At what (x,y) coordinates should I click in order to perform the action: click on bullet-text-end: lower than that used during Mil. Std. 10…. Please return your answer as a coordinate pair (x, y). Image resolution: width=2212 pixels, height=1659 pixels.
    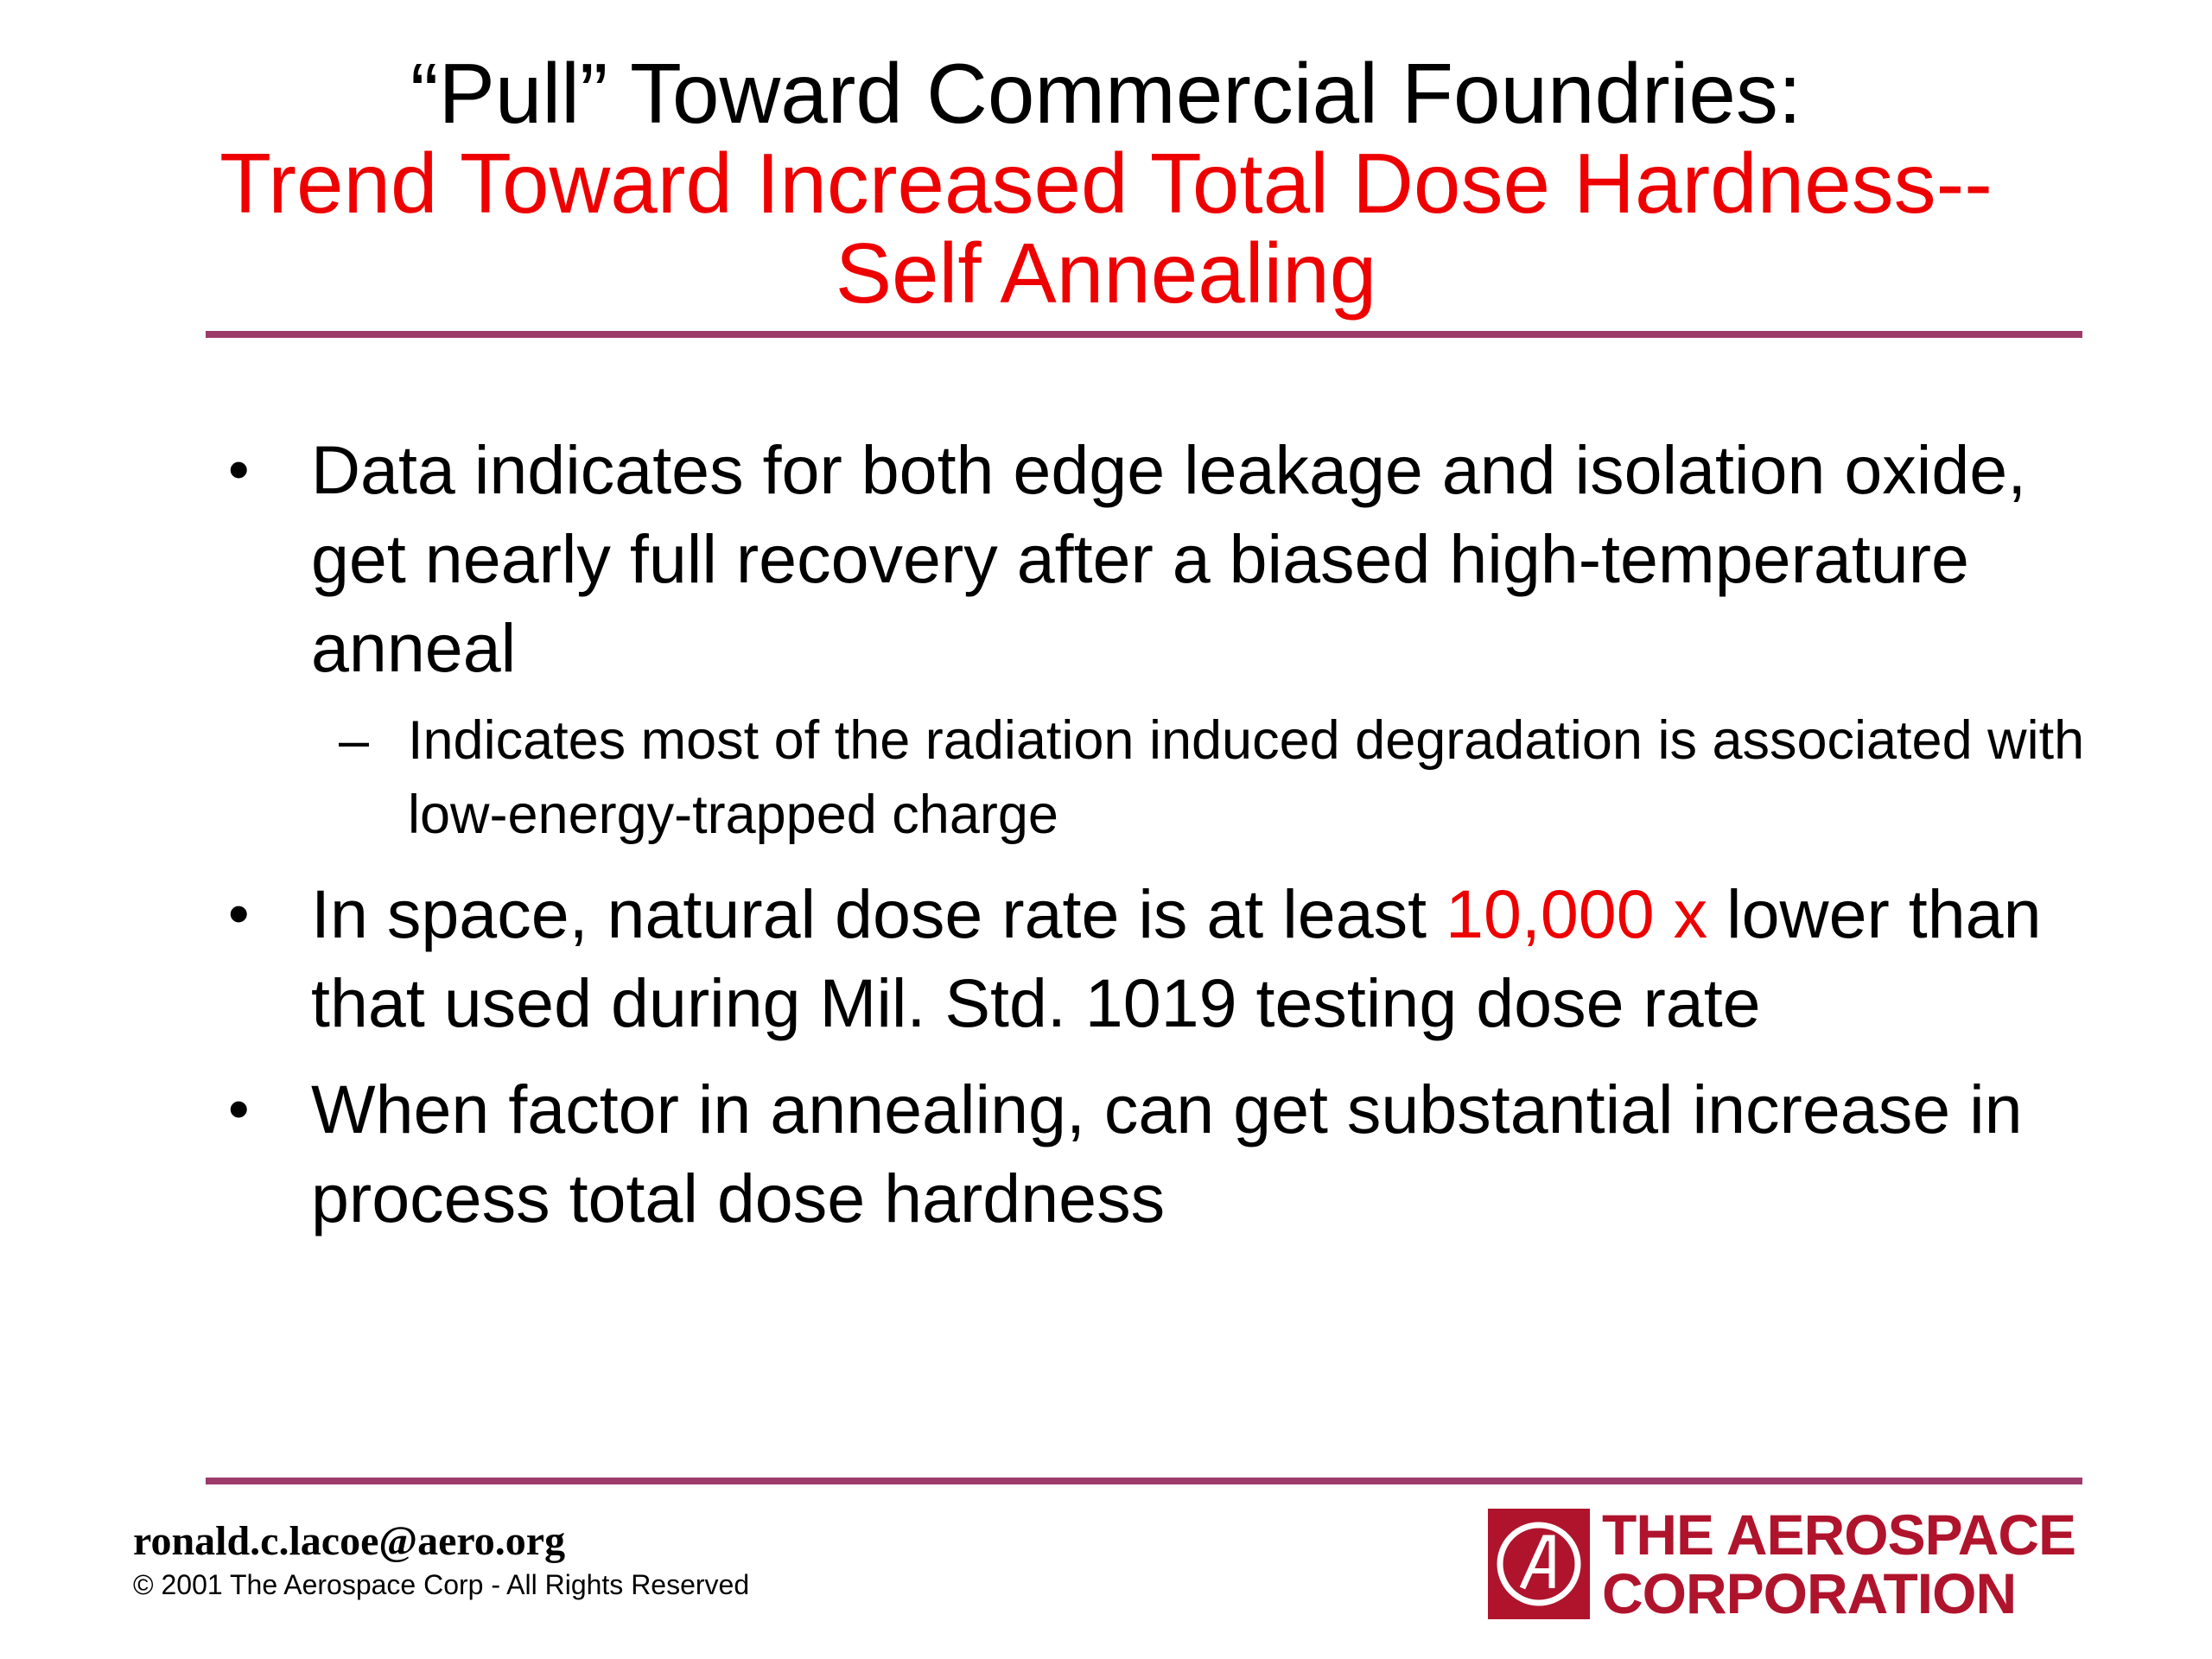
    Looking at the image, I should click on (1176, 958).